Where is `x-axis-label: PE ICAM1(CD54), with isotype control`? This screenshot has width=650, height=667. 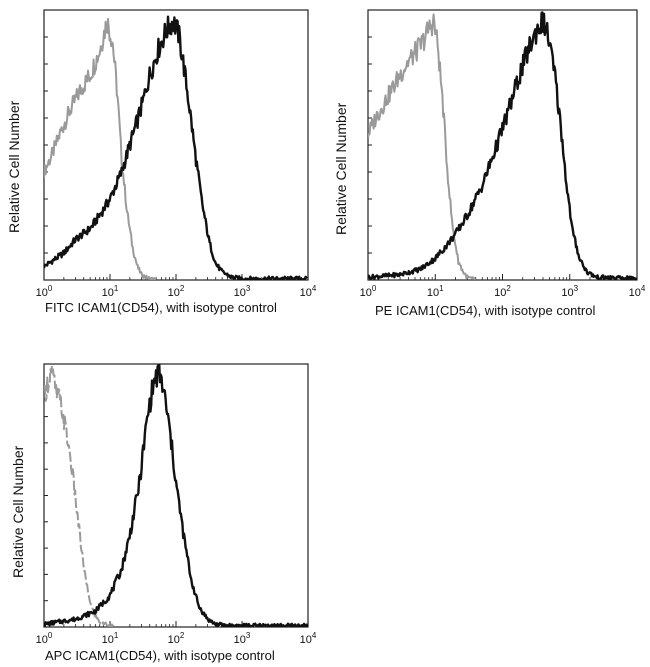 x-axis-label: PE ICAM1(CD54), with isotype control is located at coordinates (485, 310).